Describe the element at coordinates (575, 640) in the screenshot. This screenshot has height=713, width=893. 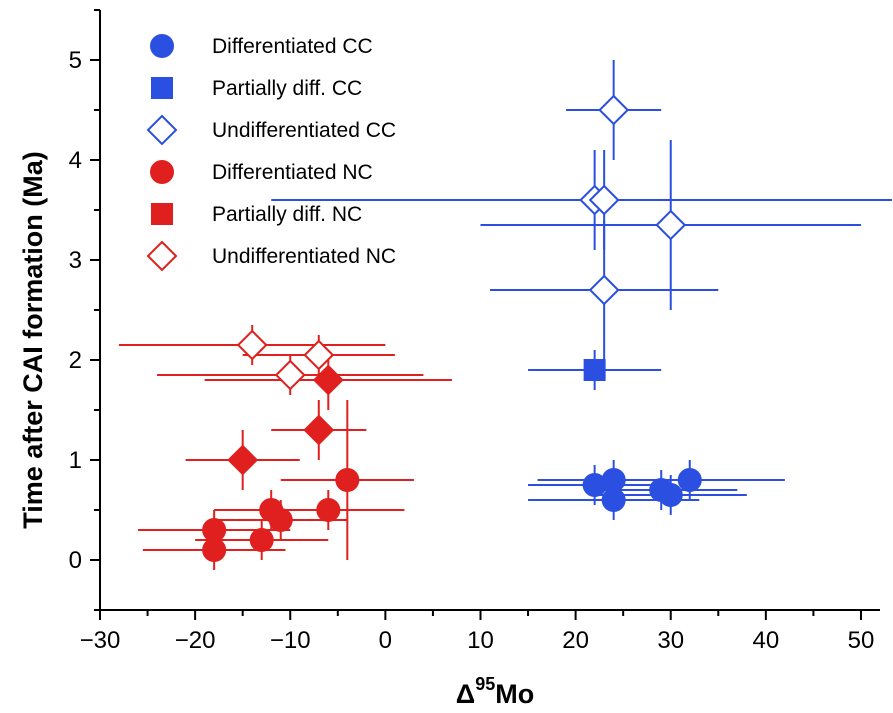
I see `x-tick-label: 20` at that location.